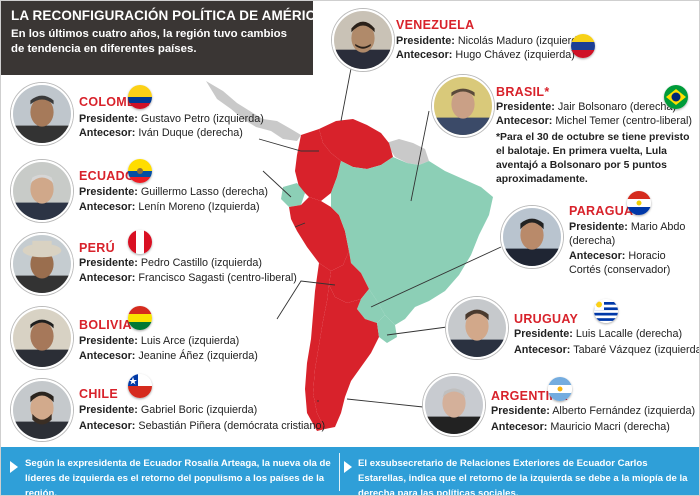 This screenshot has width=700, height=496. What do you see at coordinates (140, 171) in the screenshot?
I see `ecuador-flag-icon` at bounding box center [140, 171].